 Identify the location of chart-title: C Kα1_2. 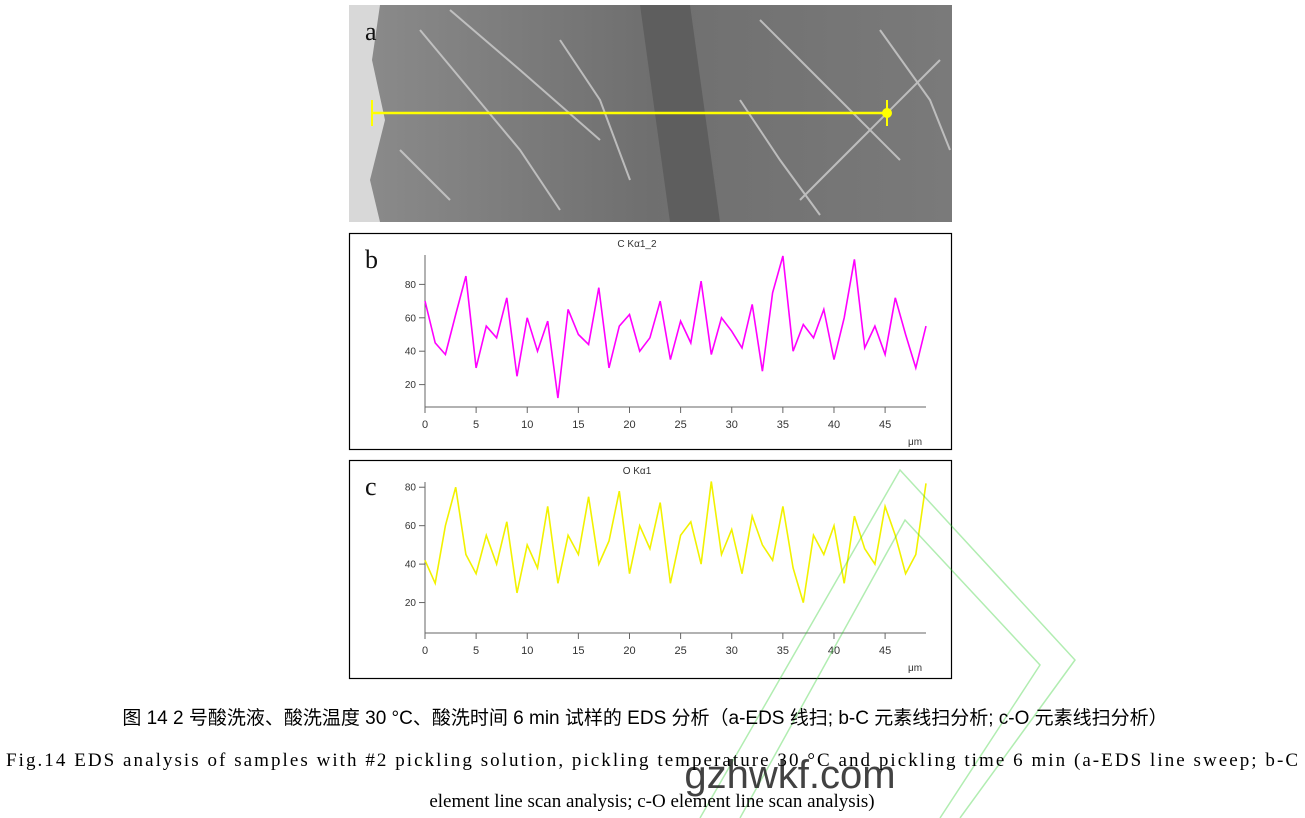
(637, 244).